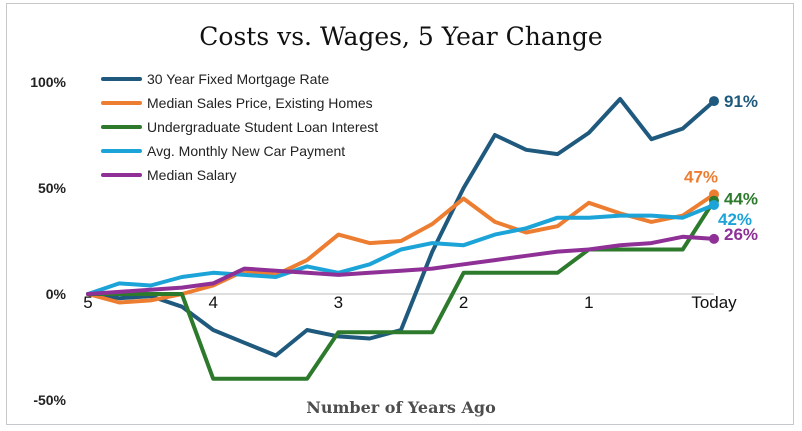 The width and height of the screenshot is (802, 431). What do you see at coordinates (401, 407) in the screenshot?
I see `x-axis-title: Number of Years Ago` at bounding box center [401, 407].